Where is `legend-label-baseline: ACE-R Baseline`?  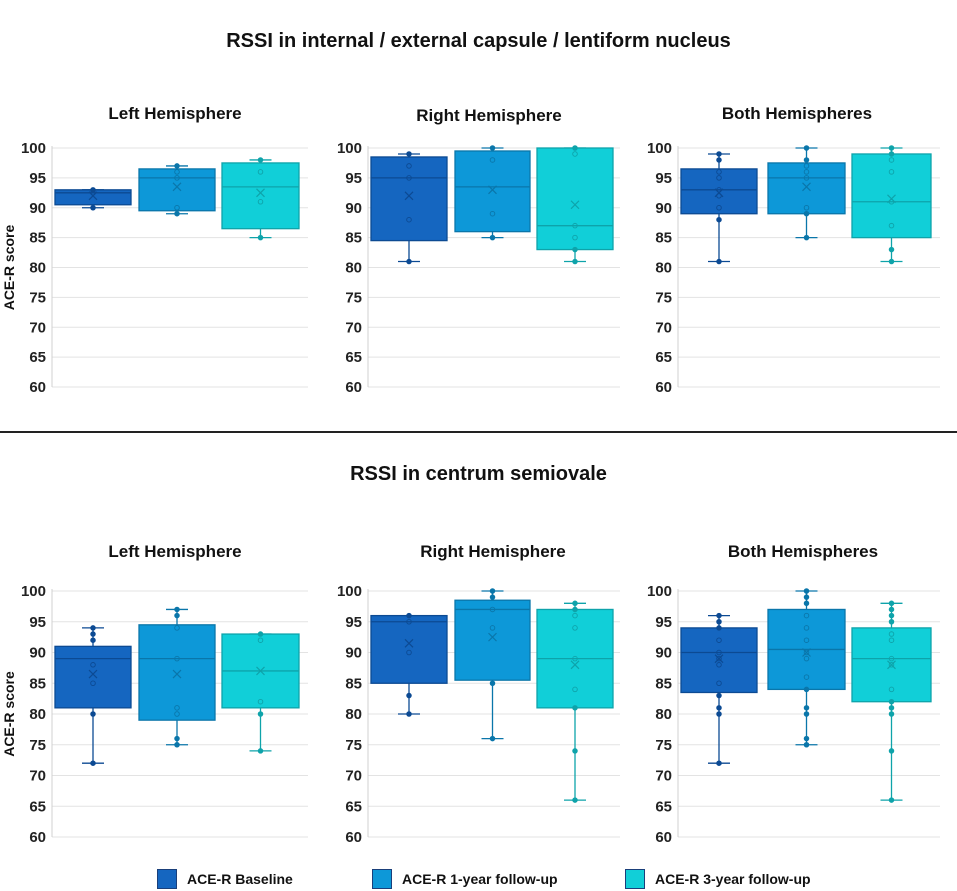 legend-label-baseline: ACE-R Baseline is located at coordinates (240, 879).